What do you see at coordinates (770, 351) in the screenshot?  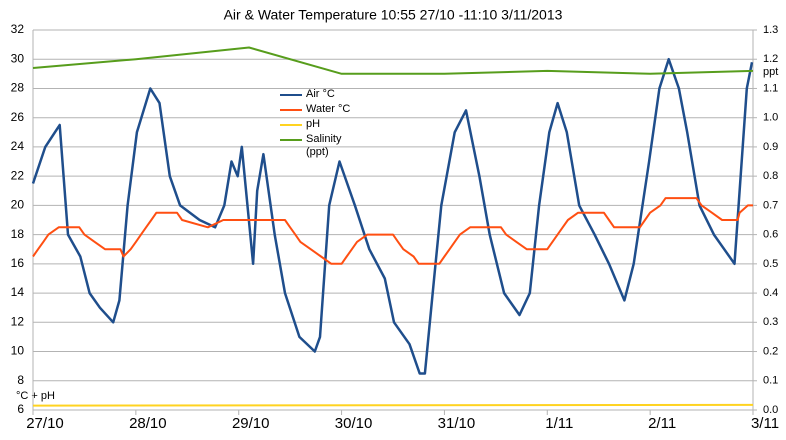 I see `y2-tick-label: 0.2` at bounding box center [770, 351].